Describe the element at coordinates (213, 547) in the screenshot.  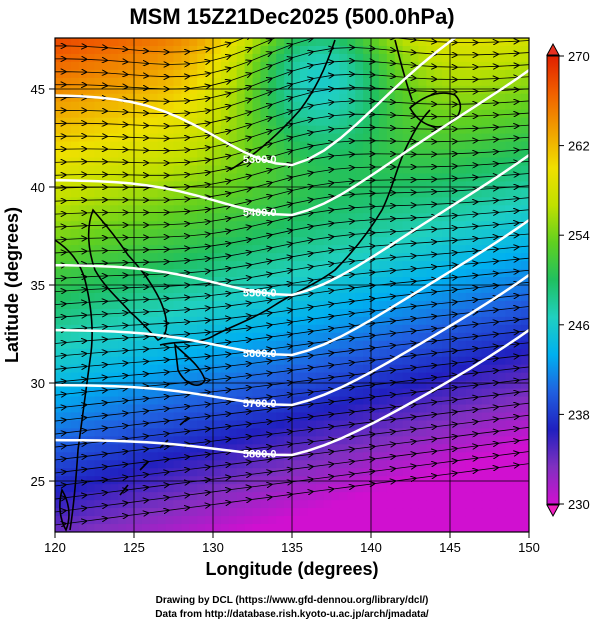
I see `x-tick-label: 130` at that location.